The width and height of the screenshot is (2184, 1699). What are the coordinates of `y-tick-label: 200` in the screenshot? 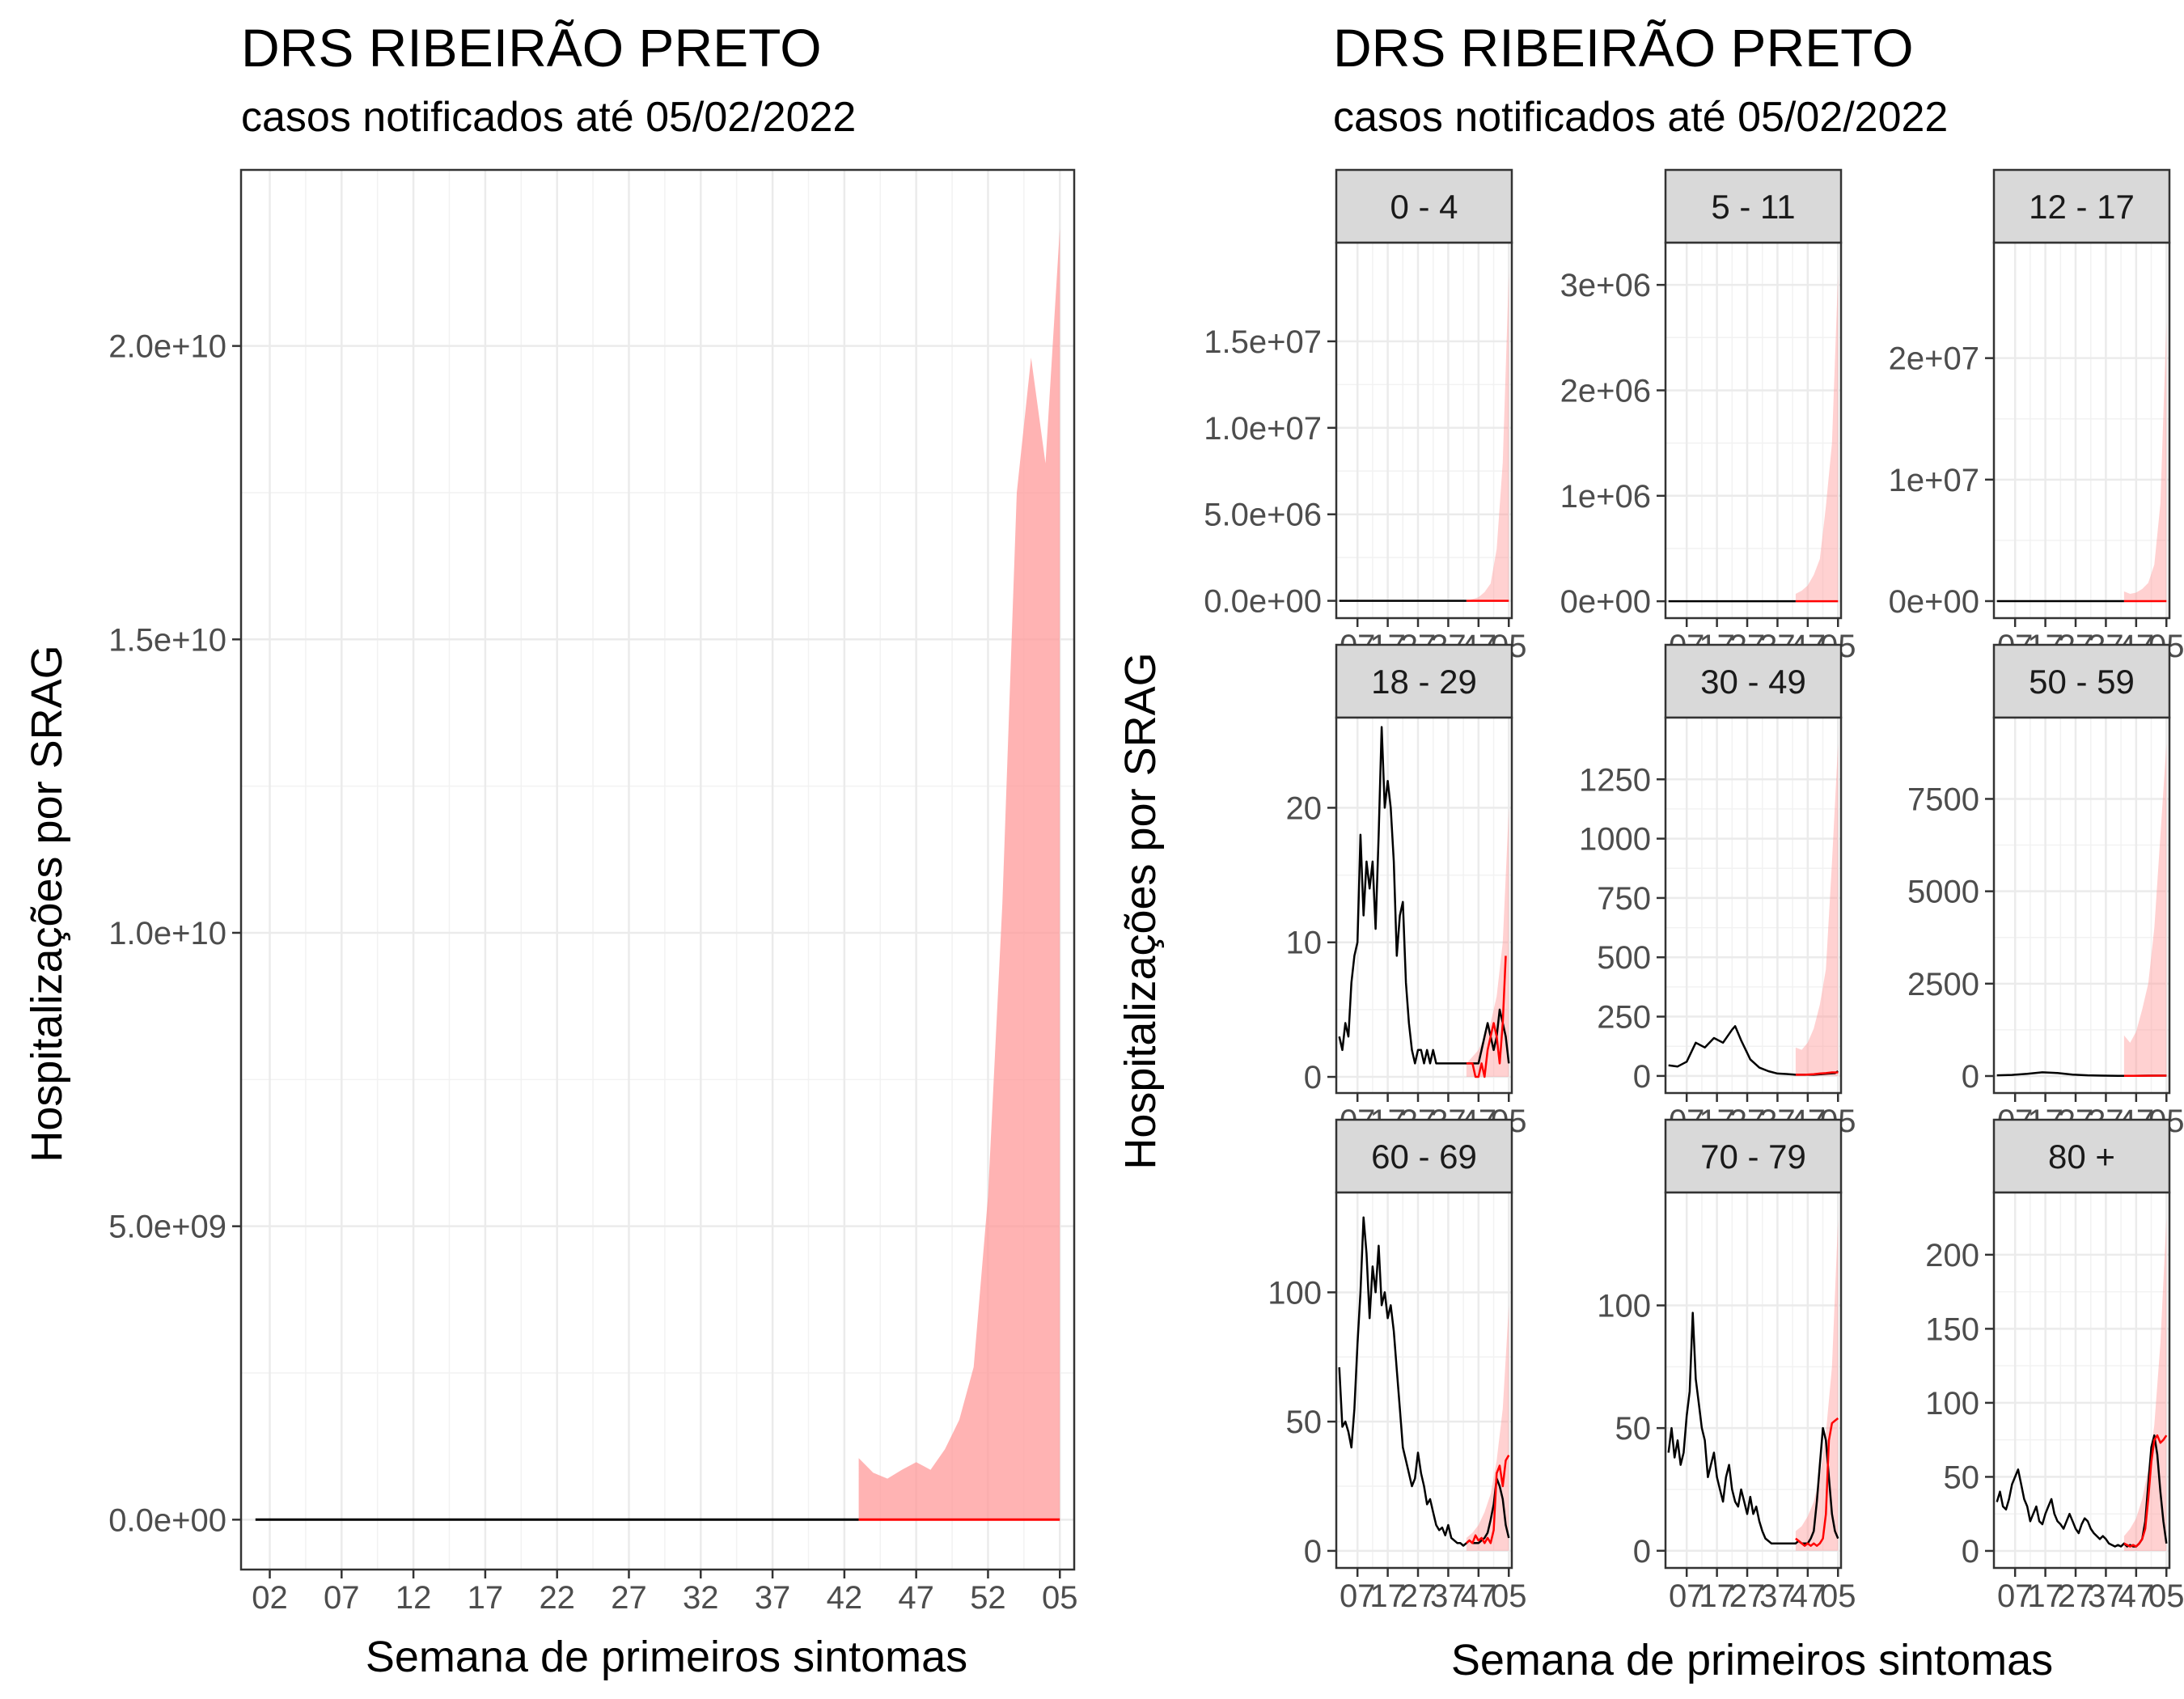 It's located at (1952, 1255).